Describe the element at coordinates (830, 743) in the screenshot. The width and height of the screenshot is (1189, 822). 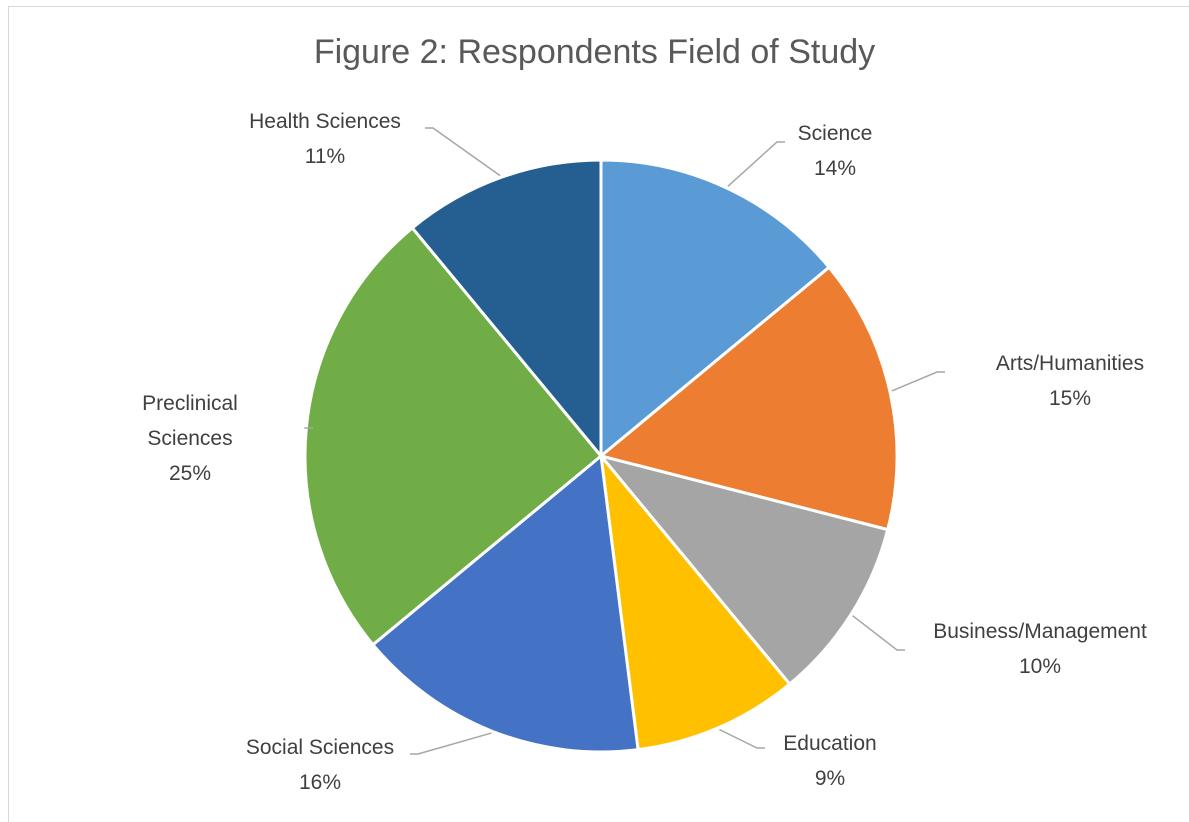
I see `category-label: Education` at that location.